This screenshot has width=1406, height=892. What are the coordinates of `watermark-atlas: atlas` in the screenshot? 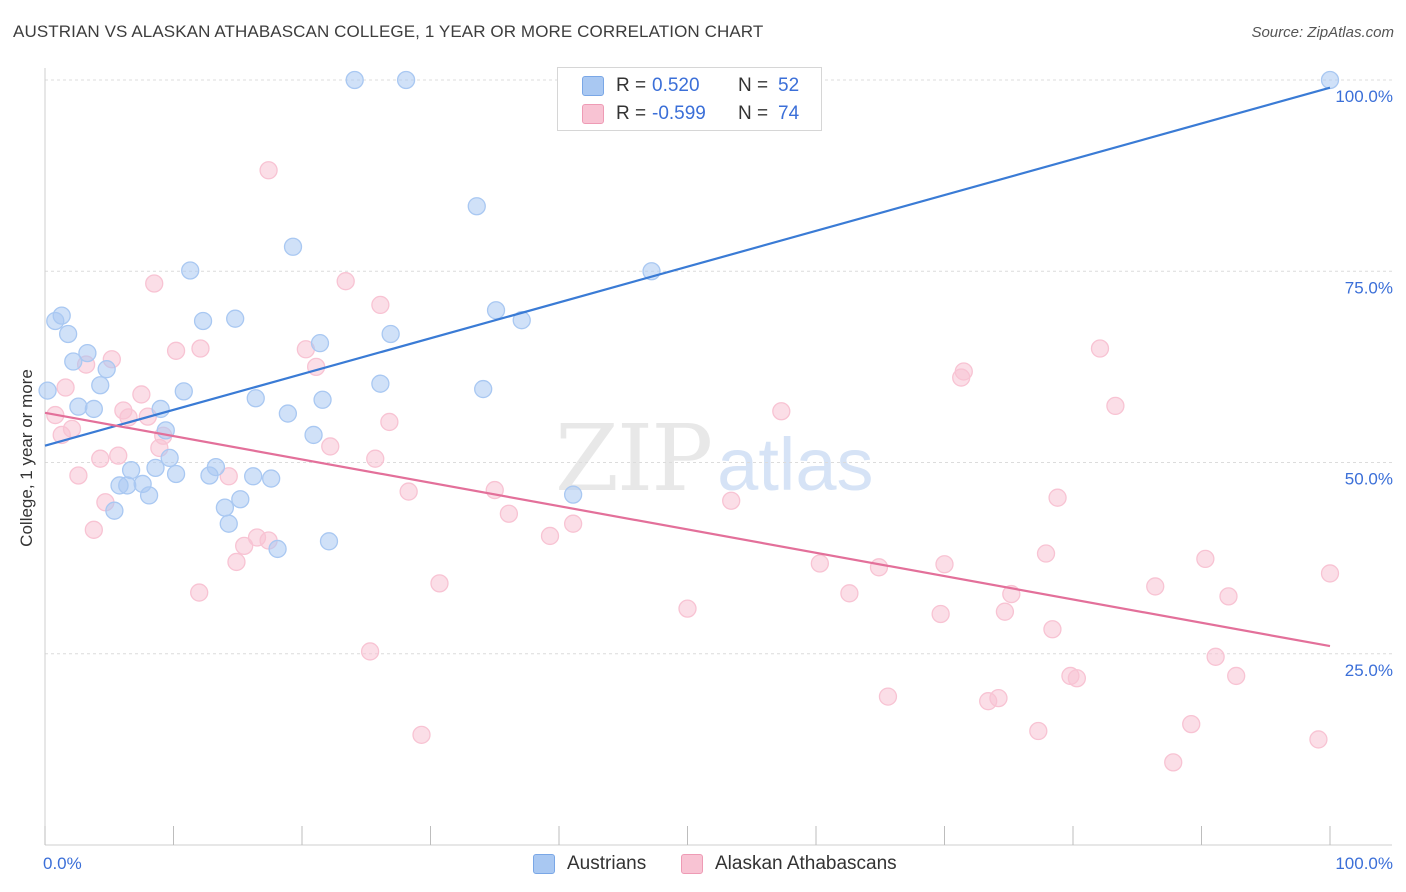 It's located at (795, 464).